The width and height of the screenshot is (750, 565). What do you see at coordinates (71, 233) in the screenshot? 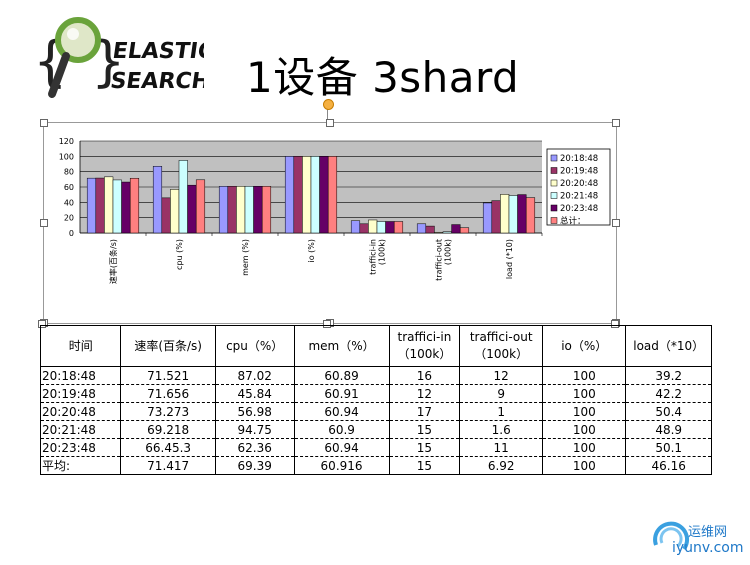
I see `y-tick-label: 0` at bounding box center [71, 233].